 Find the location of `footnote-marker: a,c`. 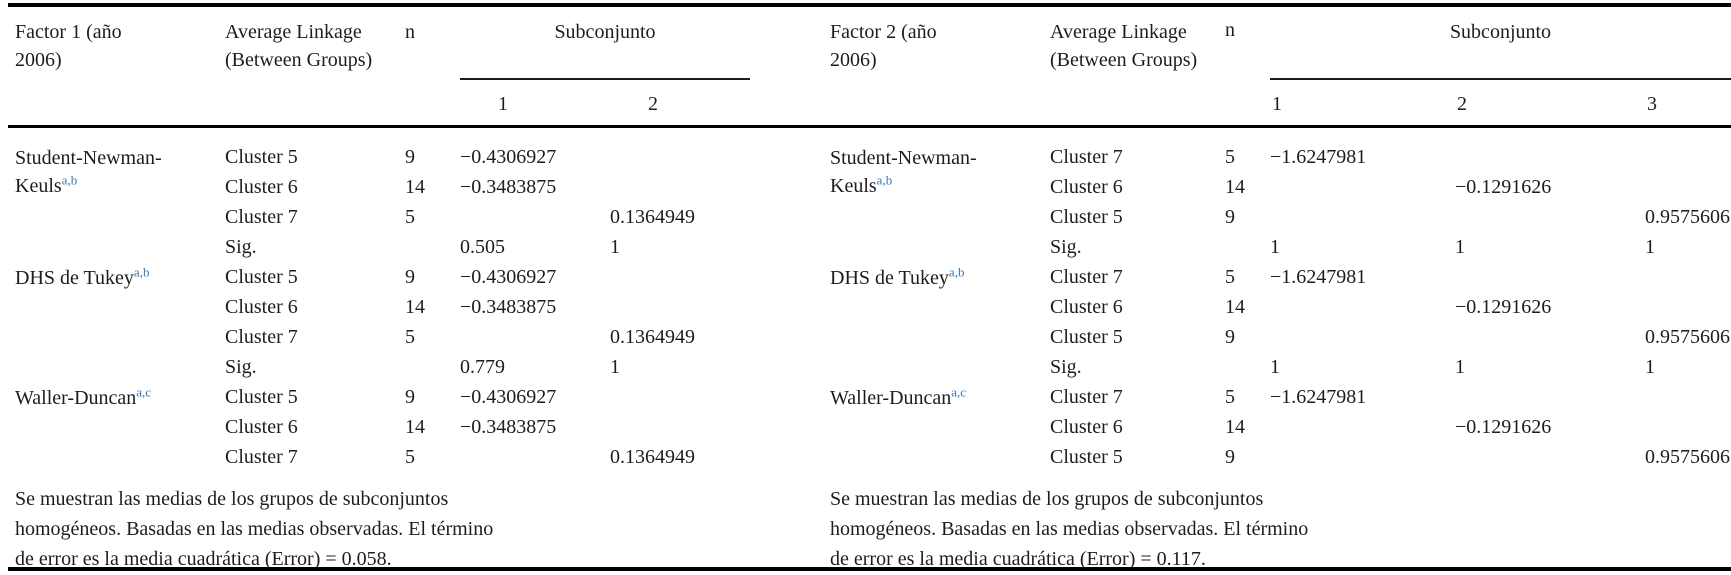

footnote-marker: a,c is located at coordinates (959, 392).